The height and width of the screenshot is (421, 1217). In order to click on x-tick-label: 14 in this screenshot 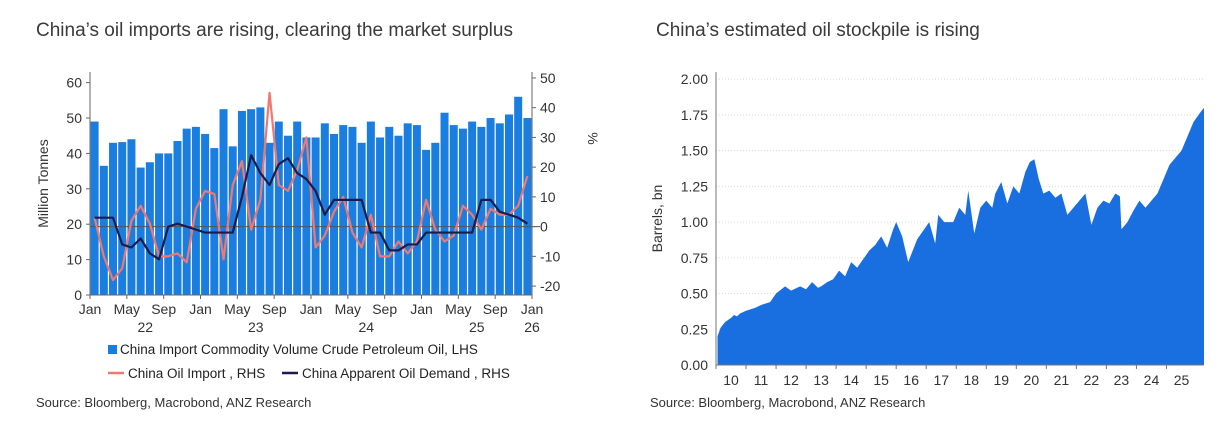, I will do `click(851, 380)`.